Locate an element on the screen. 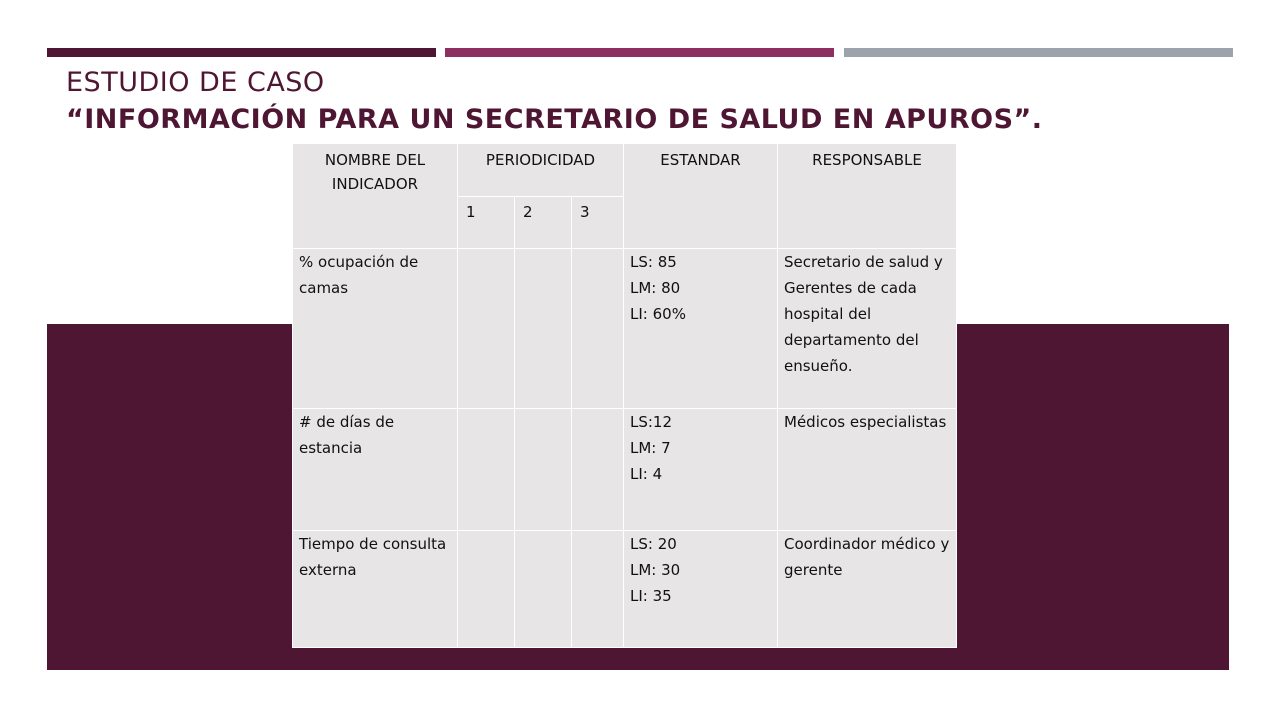  header-period-1: 1 is located at coordinates (486, 222).